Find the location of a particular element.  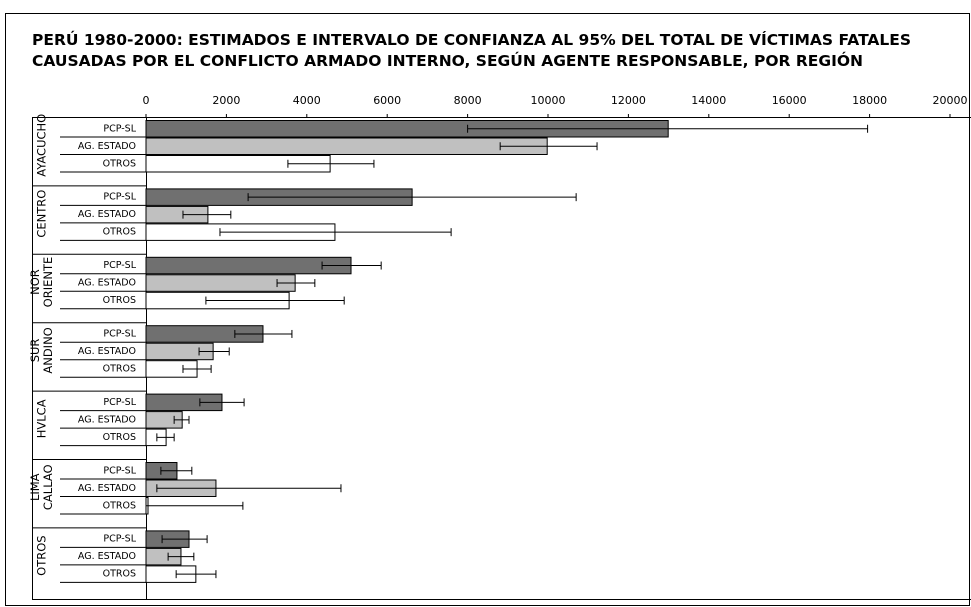

x-tick-label: 10000 is located at coordinates (548, 100).